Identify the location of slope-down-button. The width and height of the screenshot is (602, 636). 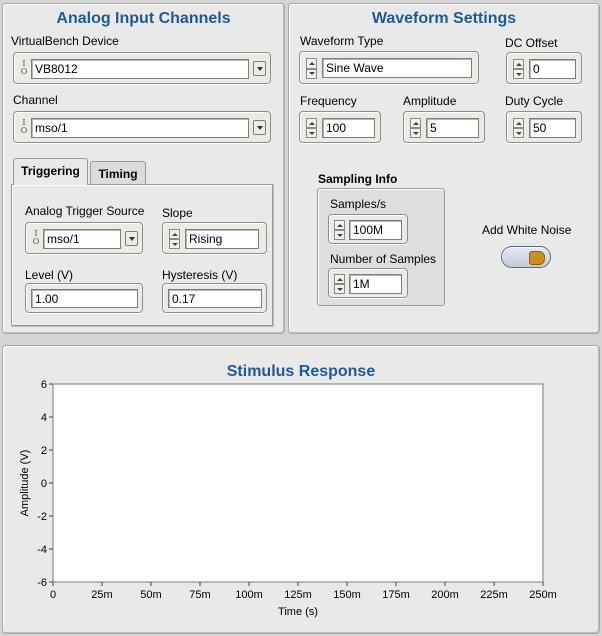
(174, 244).